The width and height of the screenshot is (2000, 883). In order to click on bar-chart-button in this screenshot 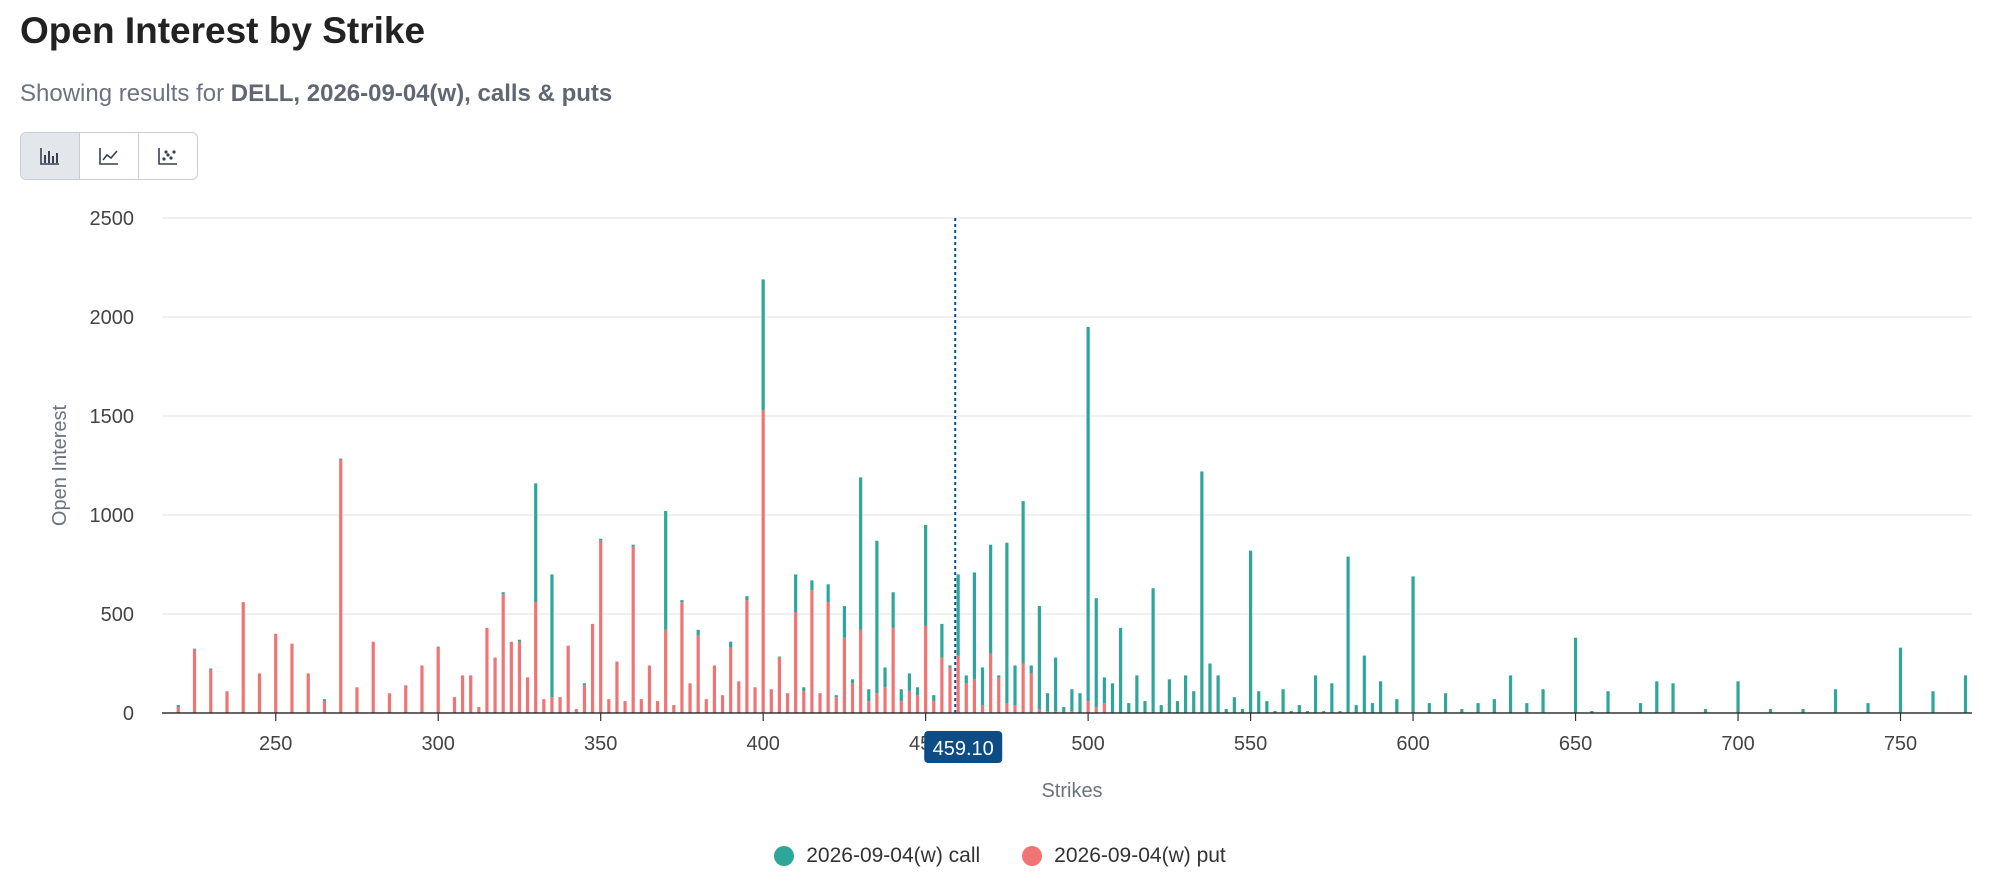, I will do `click(50, 156)`.